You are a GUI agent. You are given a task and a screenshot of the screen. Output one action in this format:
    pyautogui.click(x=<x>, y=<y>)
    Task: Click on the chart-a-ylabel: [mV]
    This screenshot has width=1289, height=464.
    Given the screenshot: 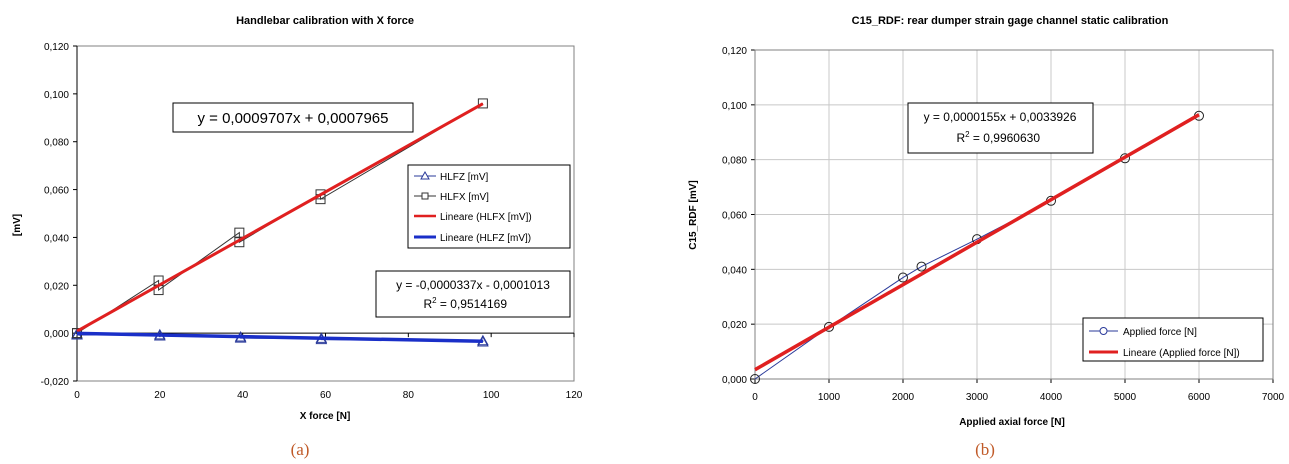 What is the action you would take?
    pyautogui.click(x=17, y=225)
    